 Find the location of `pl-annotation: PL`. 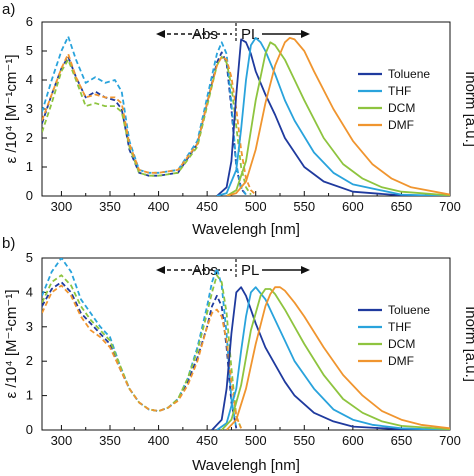

pl-annotation: PL is located at coordinates (250, 270).